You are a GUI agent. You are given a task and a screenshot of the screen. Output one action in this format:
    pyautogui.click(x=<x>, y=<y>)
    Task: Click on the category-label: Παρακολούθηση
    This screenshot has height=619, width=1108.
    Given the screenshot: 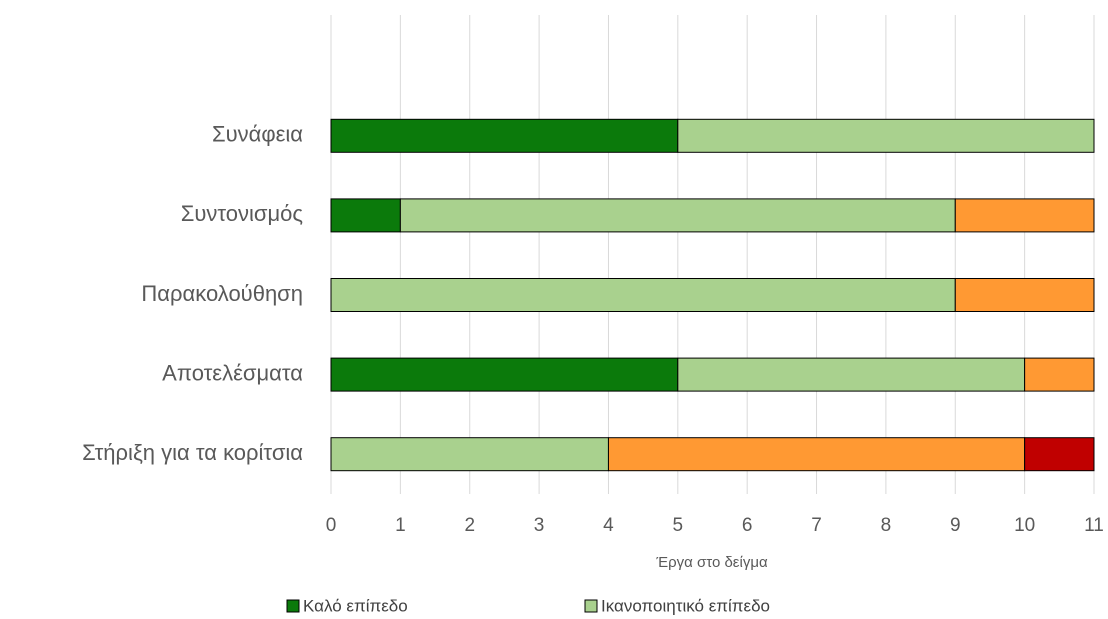 What is the action you would take?
    pyautogui.click(x=222, y=293)
    